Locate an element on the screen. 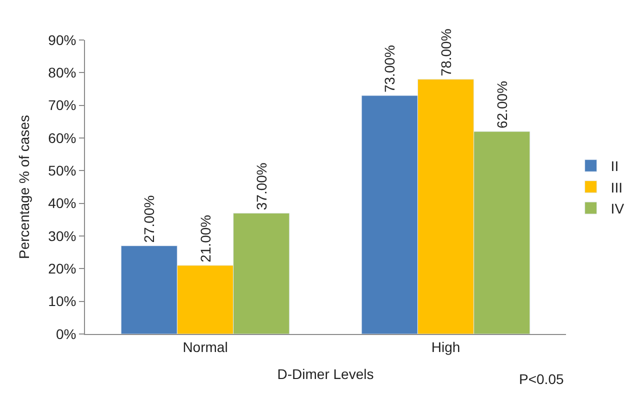 The height and width of the screenshot is (400, 642). data-label: 21.00% is located at coordinates (205, 238).